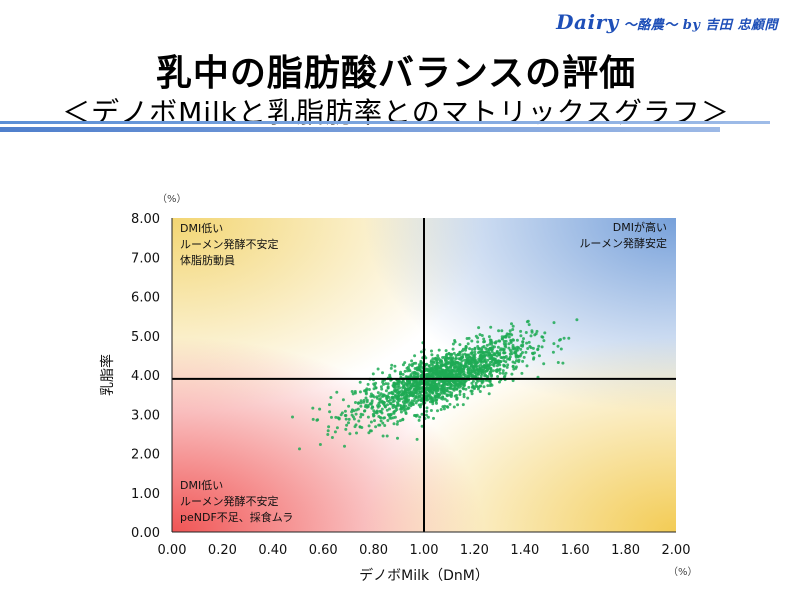 This screenshot has width=792, height=592. What do you see at coordinates (424, 575) in the screenshot?
I see `x-axis-title: デノボMilk（DnM）` at bounding box center [424, 575].